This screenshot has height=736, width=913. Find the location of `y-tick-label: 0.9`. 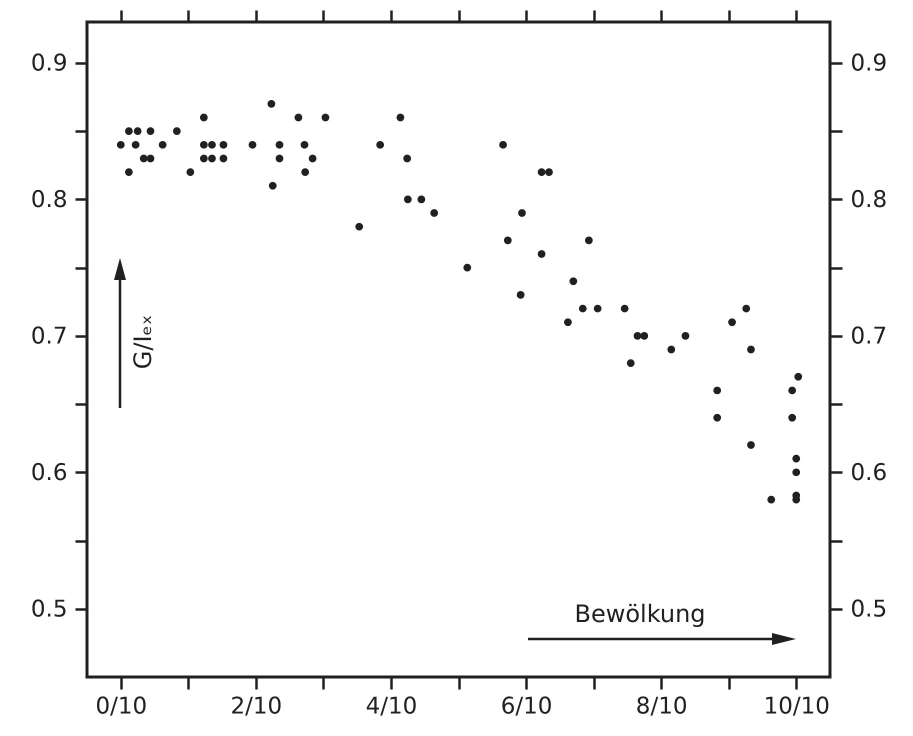

y-tick-label: 0.9 is located at coordinates (49, 63).